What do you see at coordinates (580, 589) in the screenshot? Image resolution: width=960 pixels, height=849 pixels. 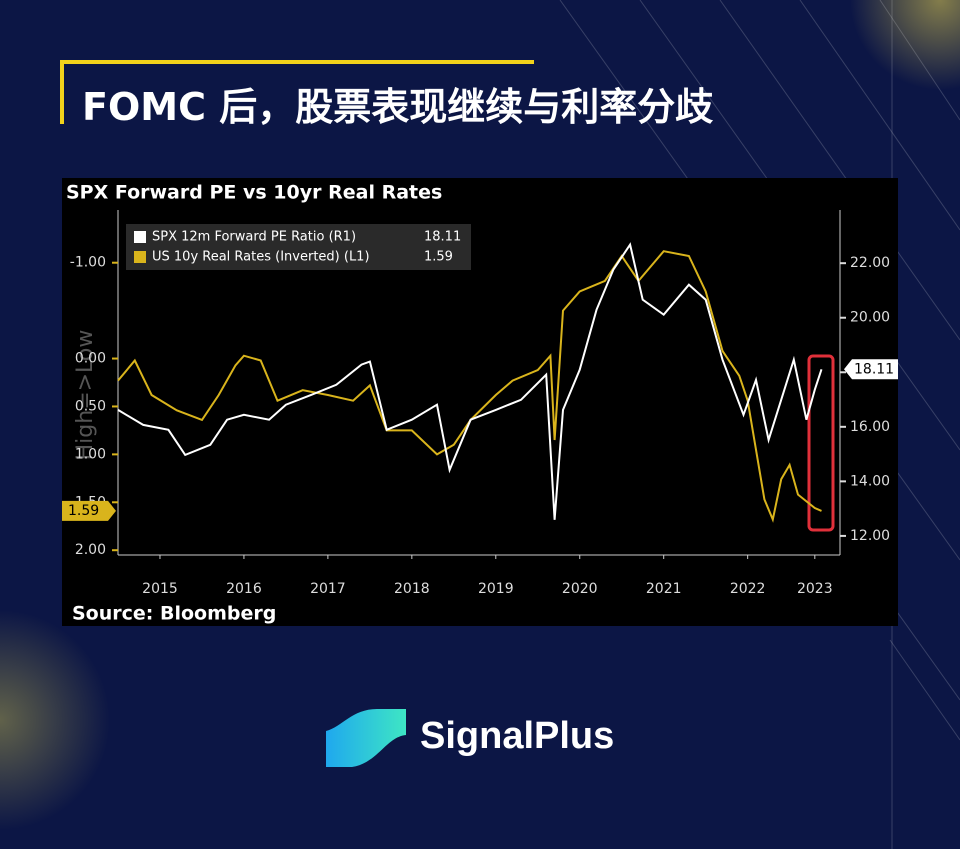 I see `x-tick-label: 2020` at bounding box center [580, 589].